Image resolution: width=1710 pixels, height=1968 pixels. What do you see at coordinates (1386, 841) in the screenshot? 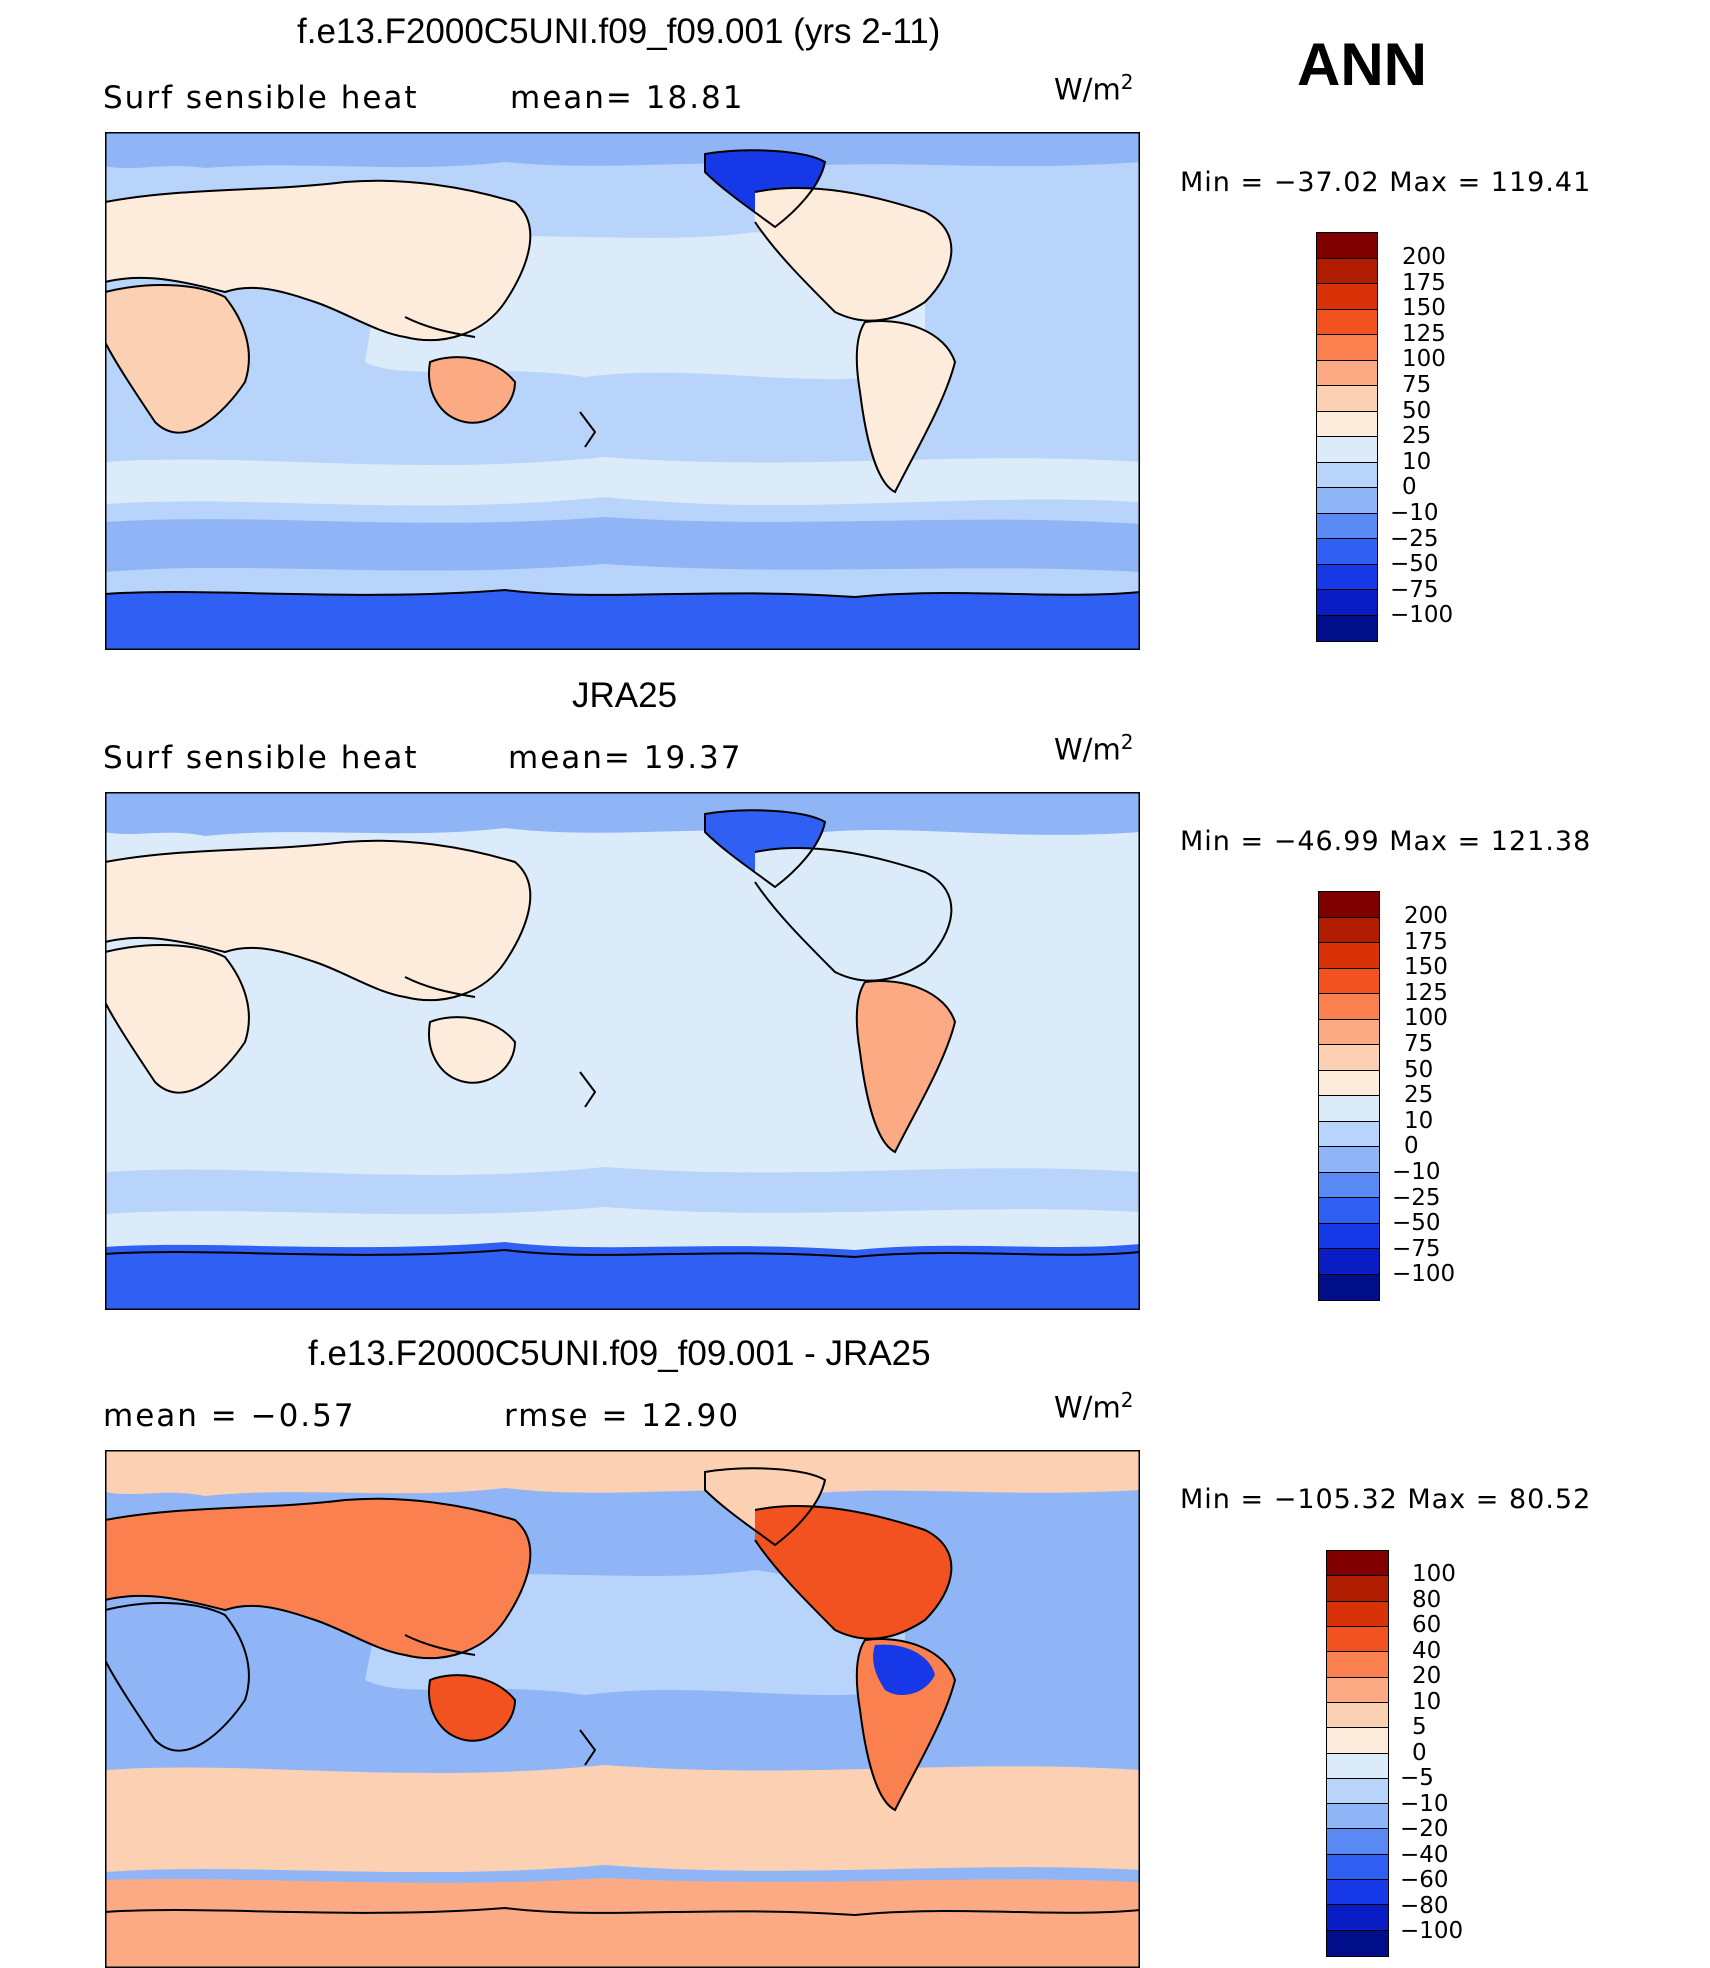
I see `min-max-label: Min = −46.99 Max = 121.38` at bounding box center [1386, 841].